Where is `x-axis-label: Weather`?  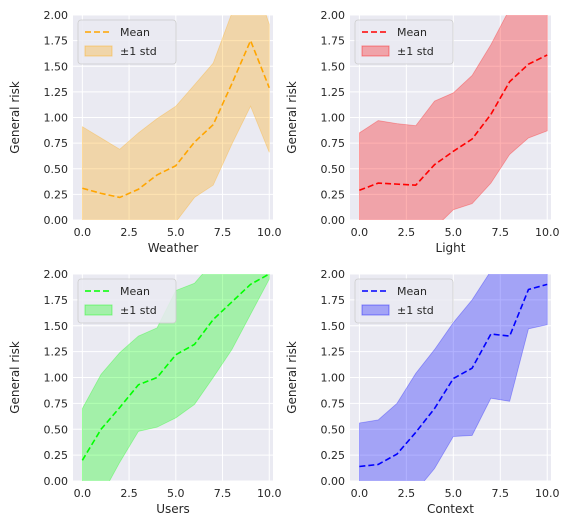
x-axis-label: Weather is located at coordinates (173, 248).